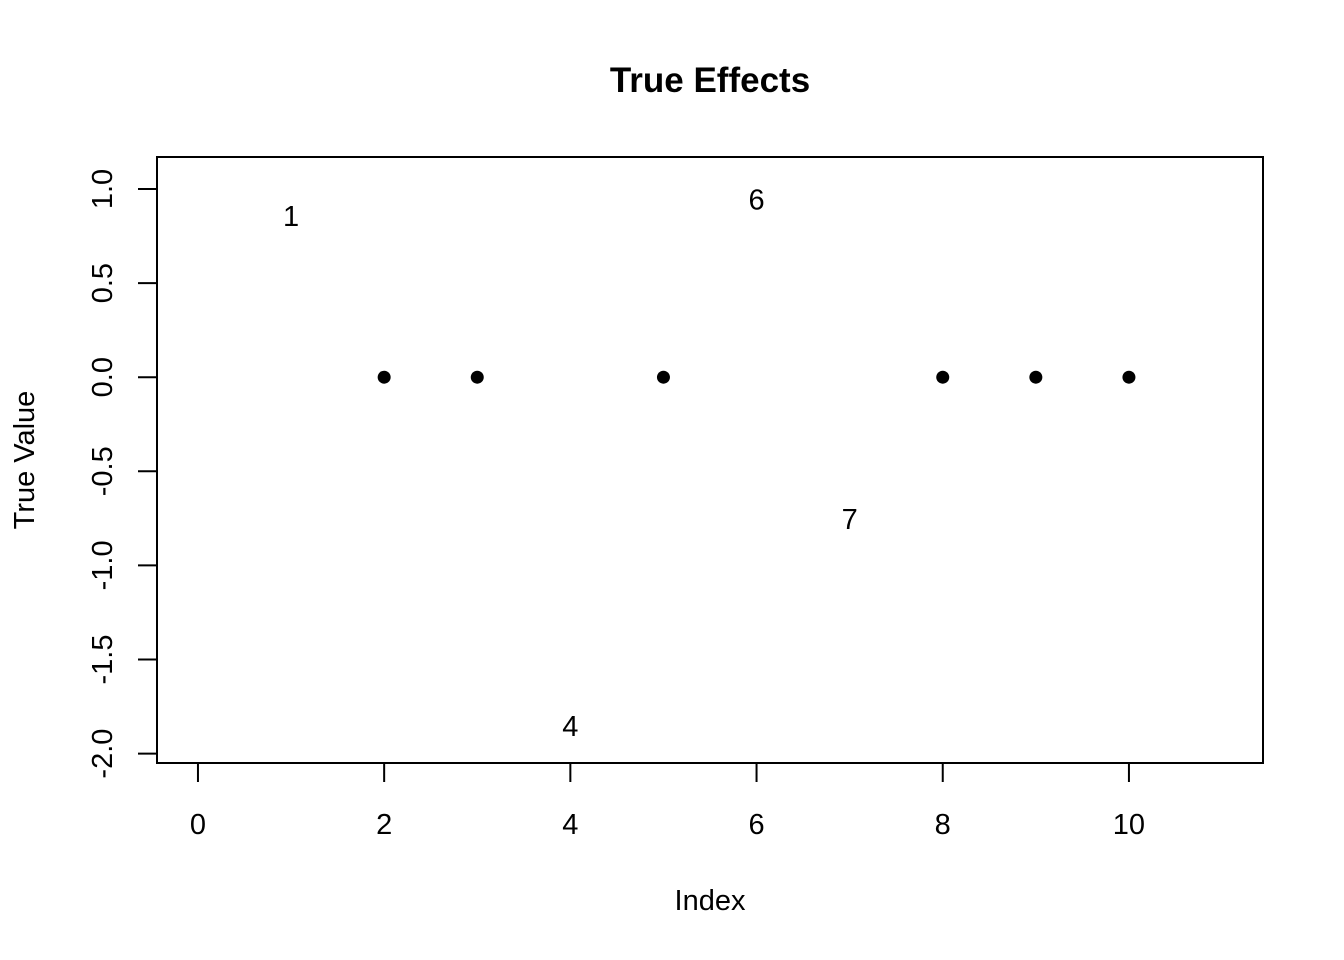  What do you see at coordinates (103, 754) in the screenshot?
I see `y-tick-label: -2.0` at bounding box center [103, 754].